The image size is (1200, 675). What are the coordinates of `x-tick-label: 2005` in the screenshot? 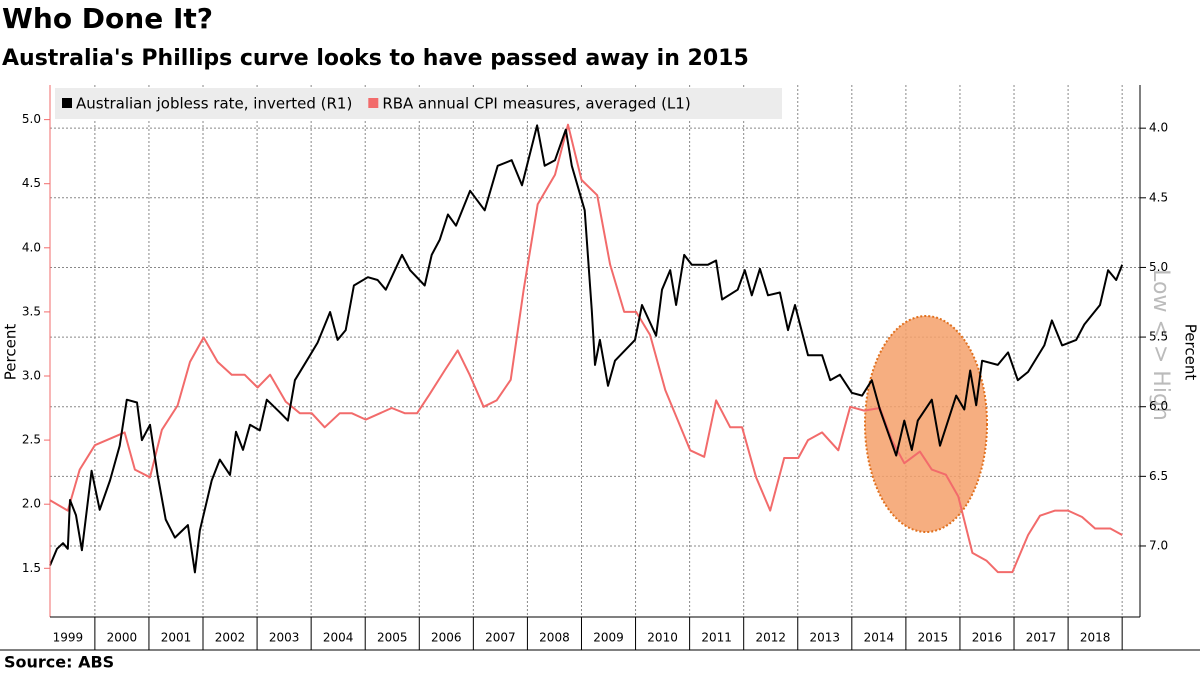 It's located at (392, 638).